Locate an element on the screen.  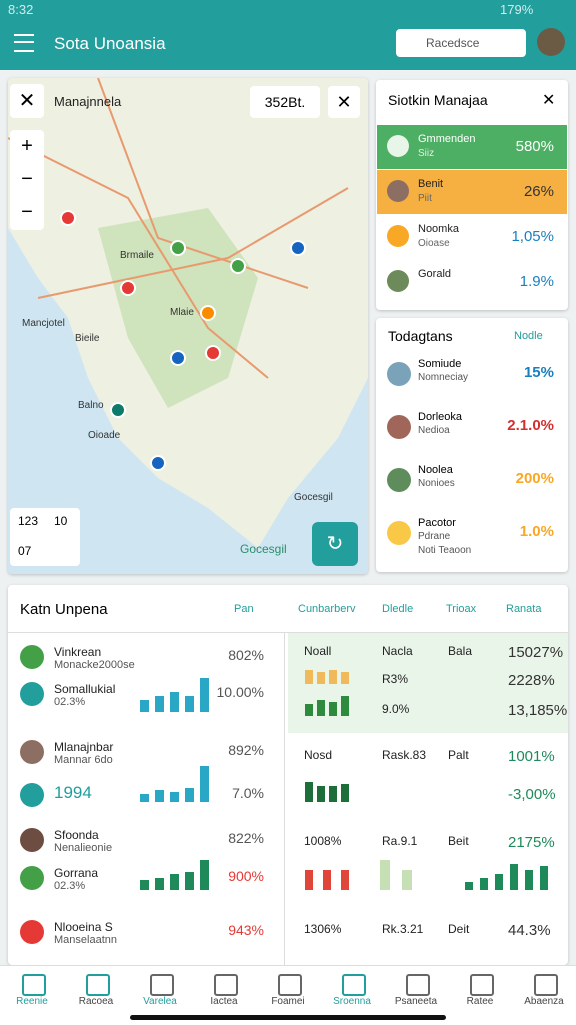
app-title: Sota Unoansia is located at coordinates (110, 43).